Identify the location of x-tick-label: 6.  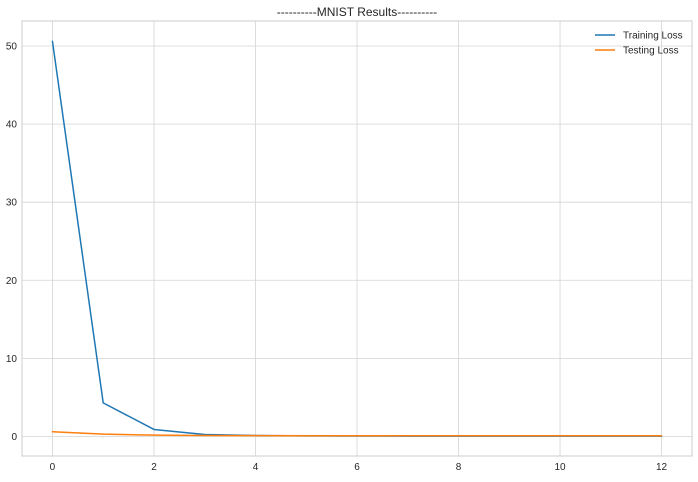
(357, 467).